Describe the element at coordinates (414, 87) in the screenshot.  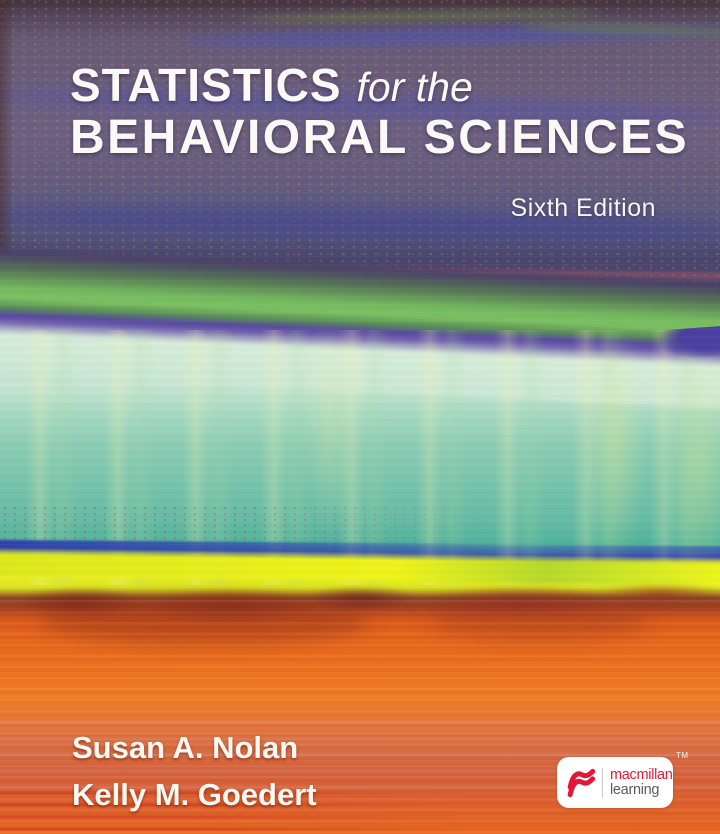
I see `title-accent-words: for the` at that location.